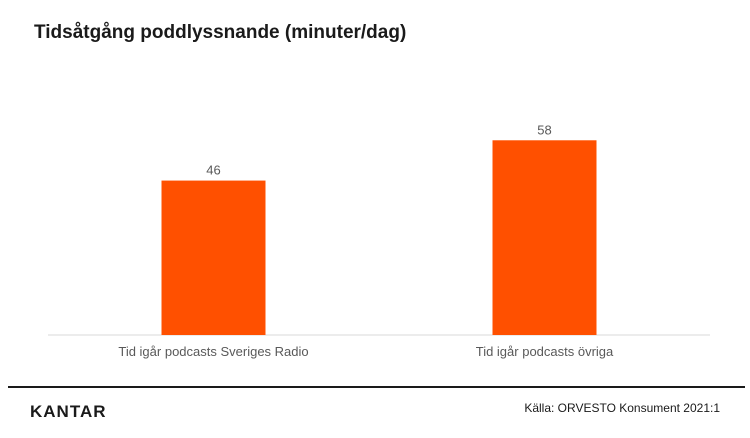 The height and width of the screenshot is (438, 750). Describe the element at coordinates (545, 351) in the screenshot. I see `category-label-2: Tid igår podcasts övriga` at that location.